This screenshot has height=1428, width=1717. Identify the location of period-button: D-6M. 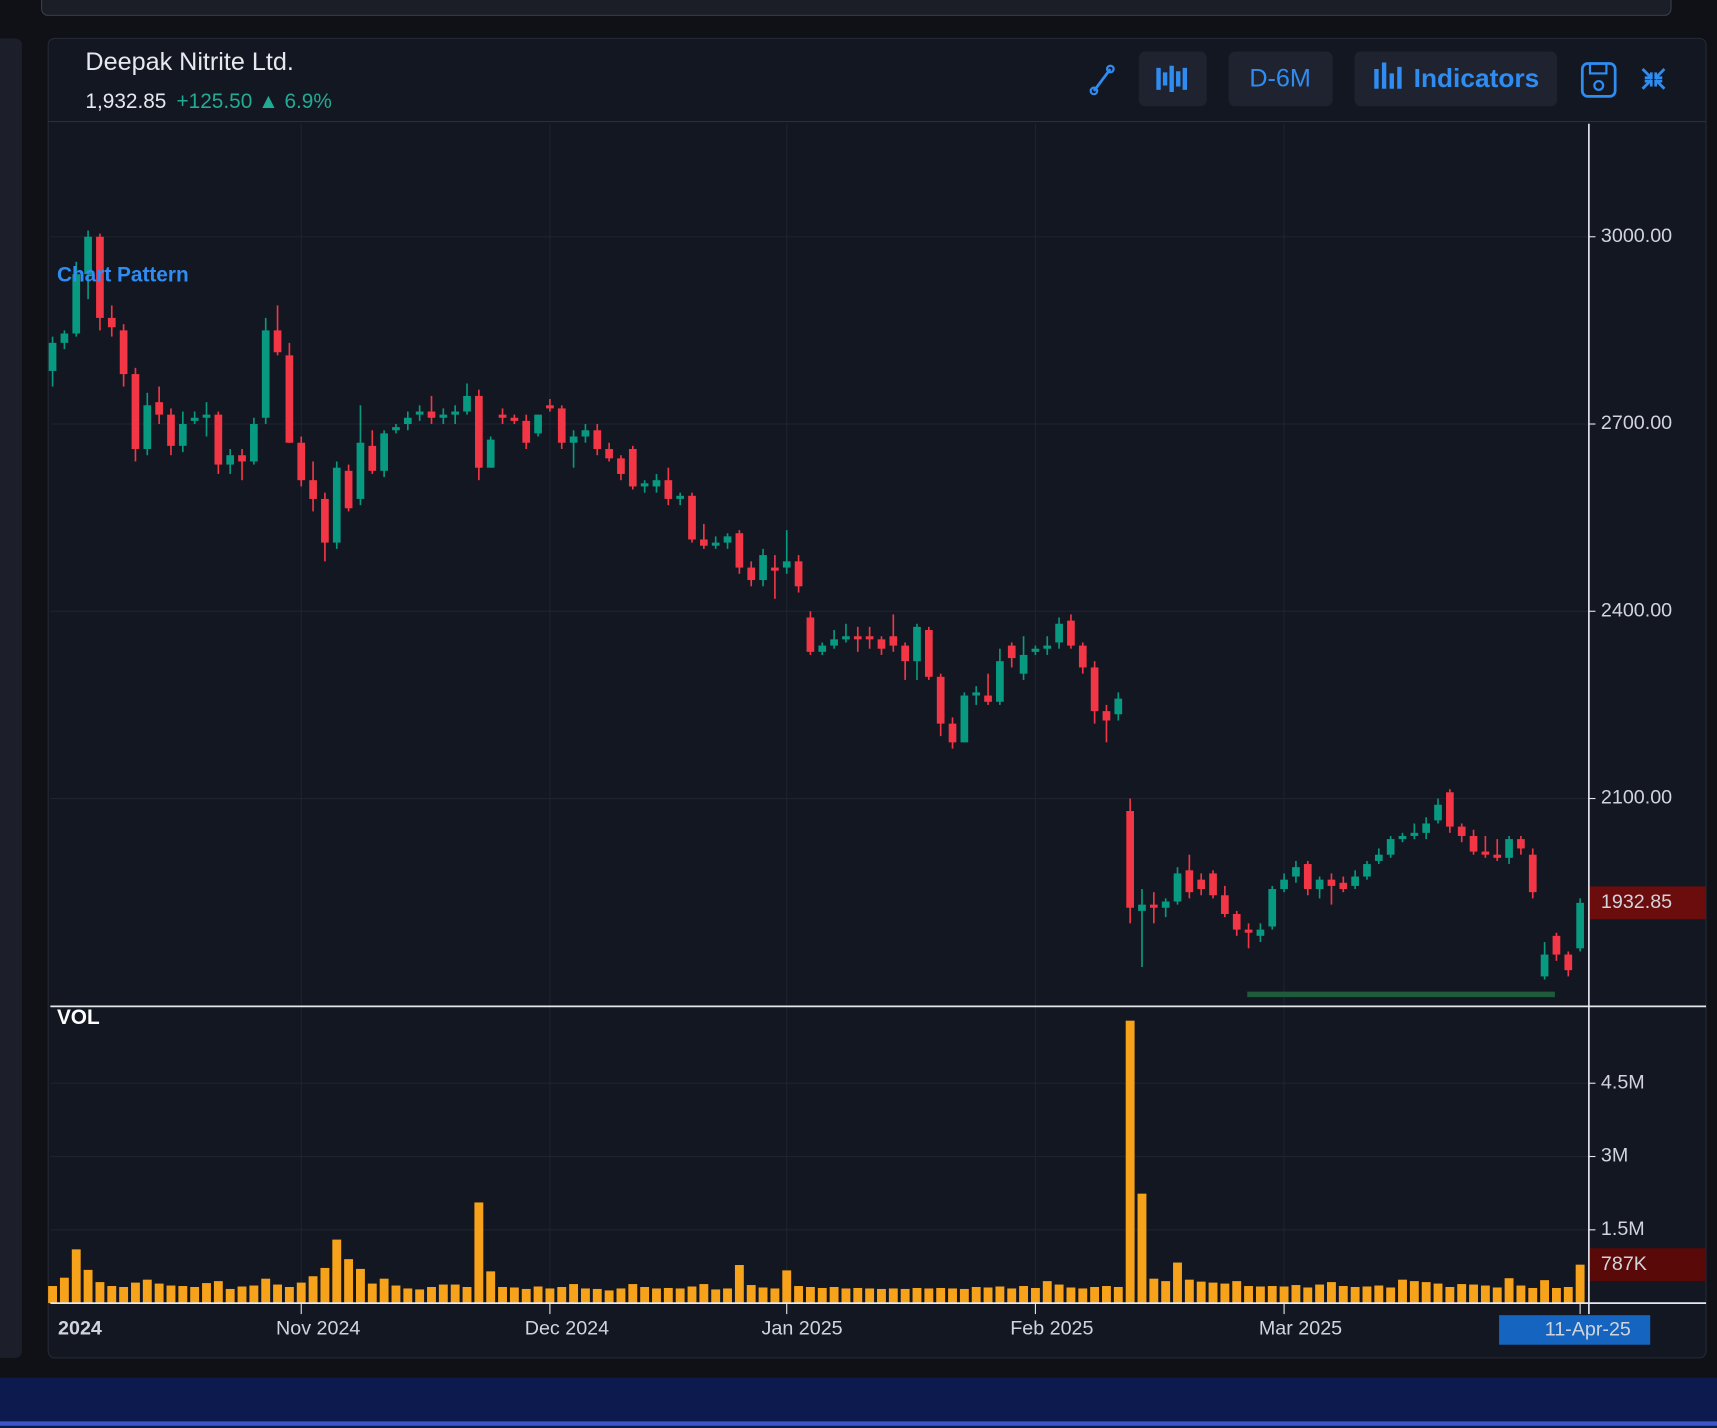
(1280, 79).